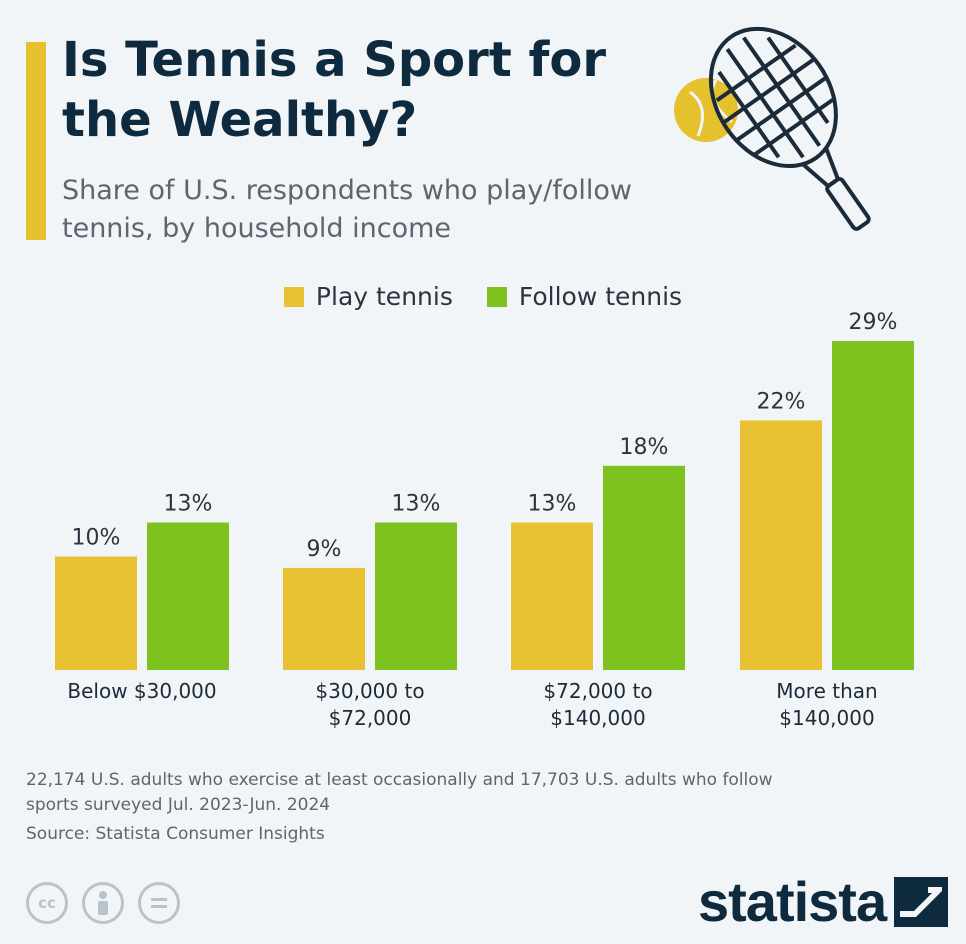 This screenshot has height=944, width=966. I want to click on statista-mark-icon, so click(921, 902).